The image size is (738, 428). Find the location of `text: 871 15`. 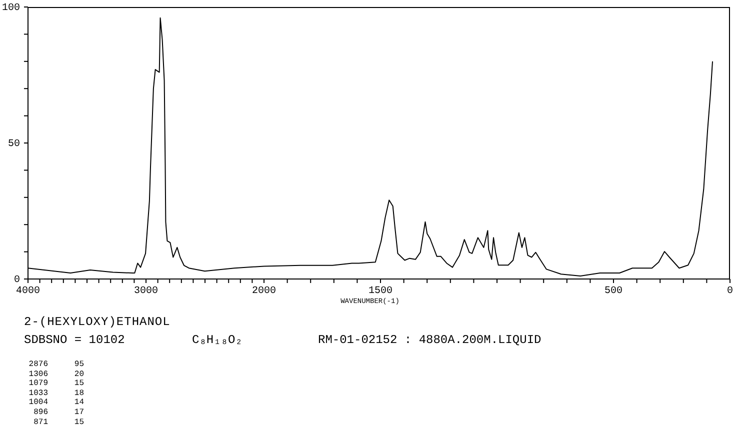

text: 871 15 is located at coordinates (59, 422).